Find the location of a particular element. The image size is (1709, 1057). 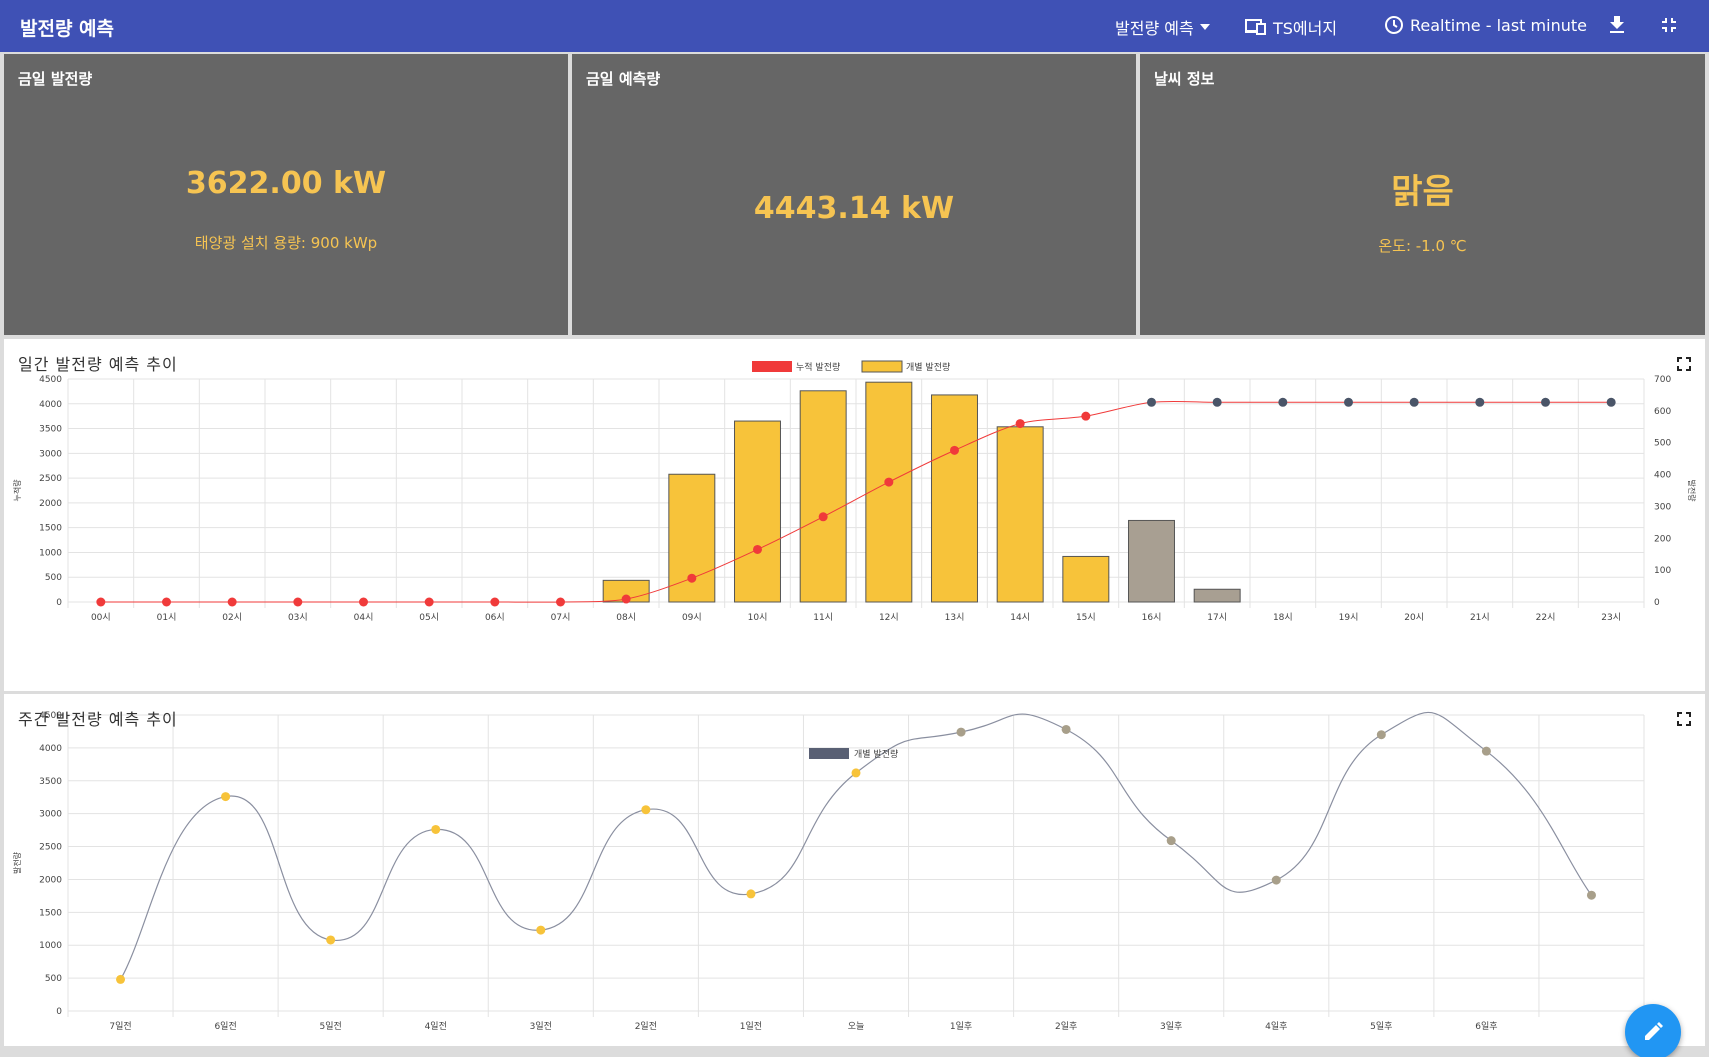

x-tick-label: 3일후 is located at coordinates (1171, 1026).